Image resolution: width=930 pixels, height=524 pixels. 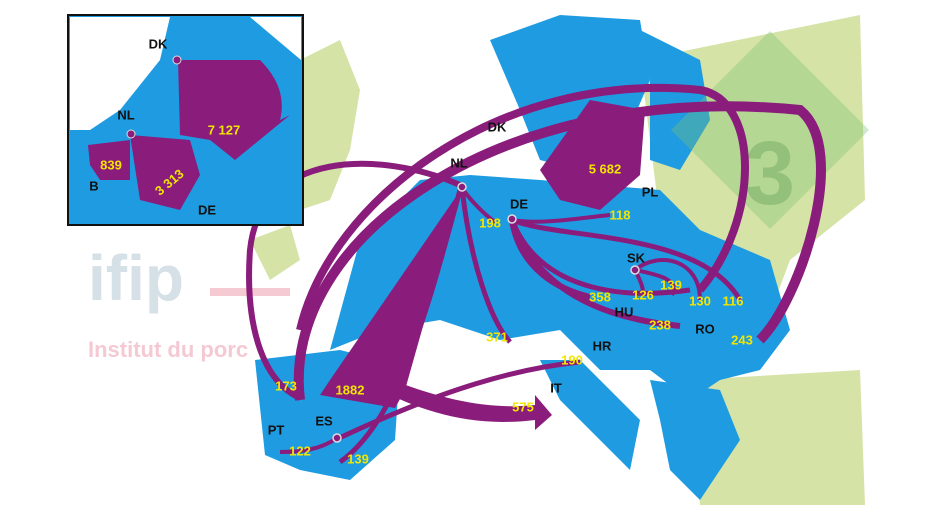 What do you see at coordinates (224, 129) in the screenshot?
I see `flow-label: 7 127` at bounding box center [224, 129].